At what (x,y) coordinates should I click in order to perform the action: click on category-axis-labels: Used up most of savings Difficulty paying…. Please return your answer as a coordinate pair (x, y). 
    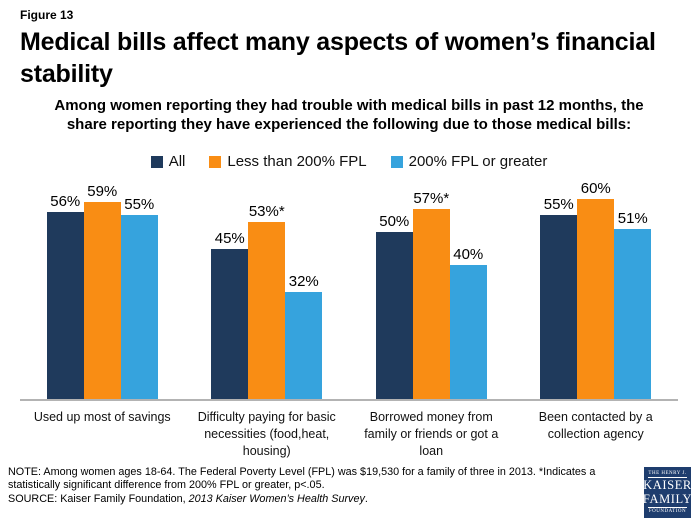
    Looking at the image, I should click on (349, 434).